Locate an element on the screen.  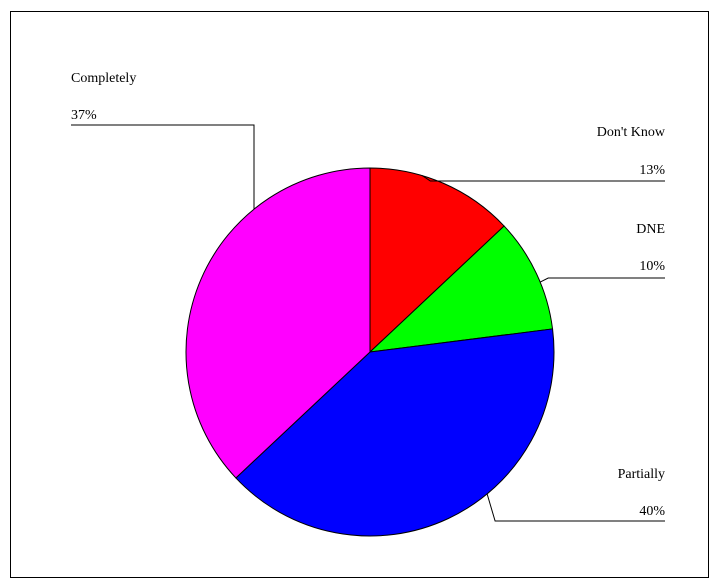
leader-line-dont-know is located at coordinates (543, 178).